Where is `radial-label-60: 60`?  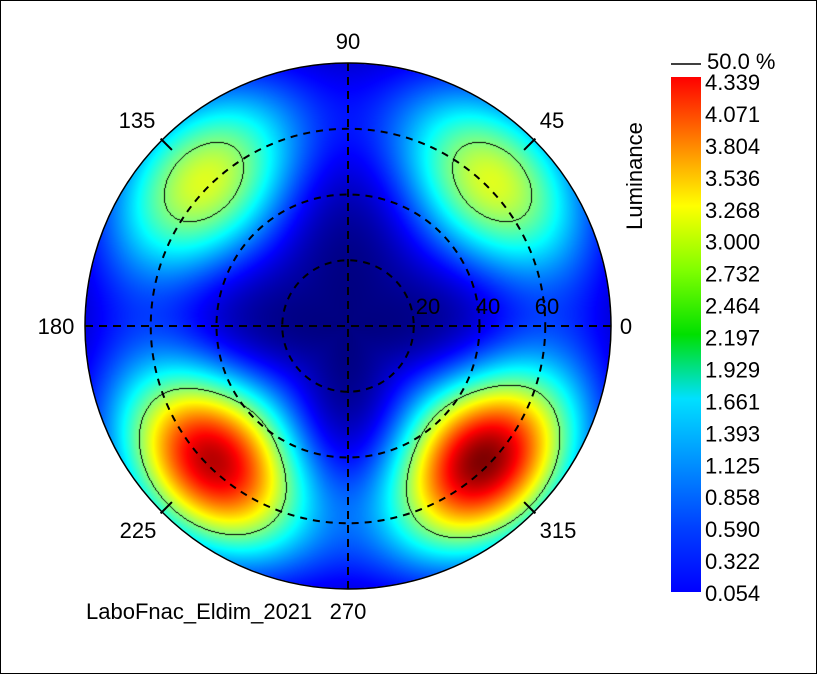 radial-label-60: 60 is located at coordinates (547, 306).